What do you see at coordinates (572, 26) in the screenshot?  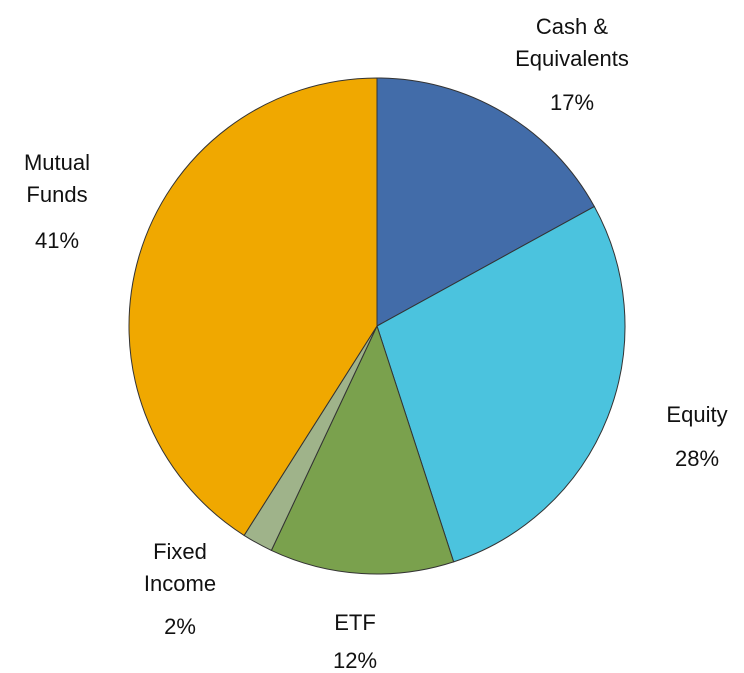 I see `slice-label-line: Cash &` at bounding box center [572, 26].